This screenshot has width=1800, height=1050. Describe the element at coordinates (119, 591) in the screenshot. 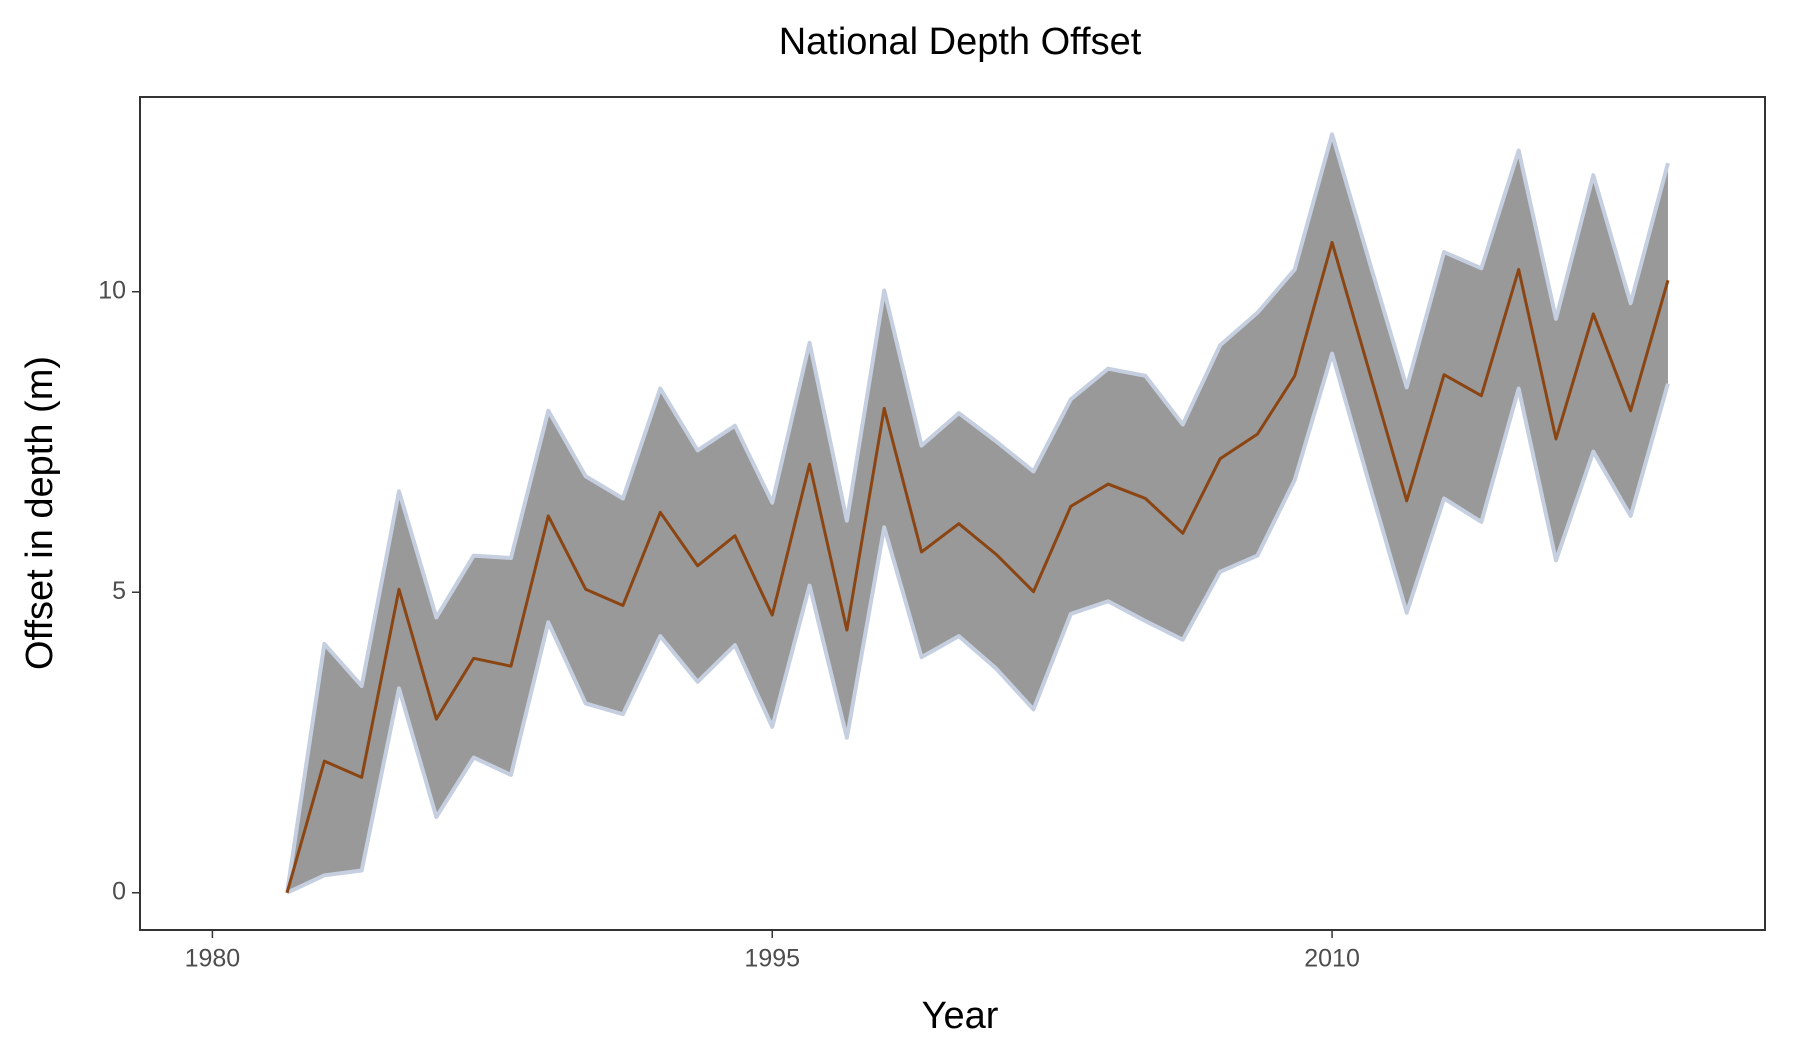

I see `y-tick-label: 5` at that location.